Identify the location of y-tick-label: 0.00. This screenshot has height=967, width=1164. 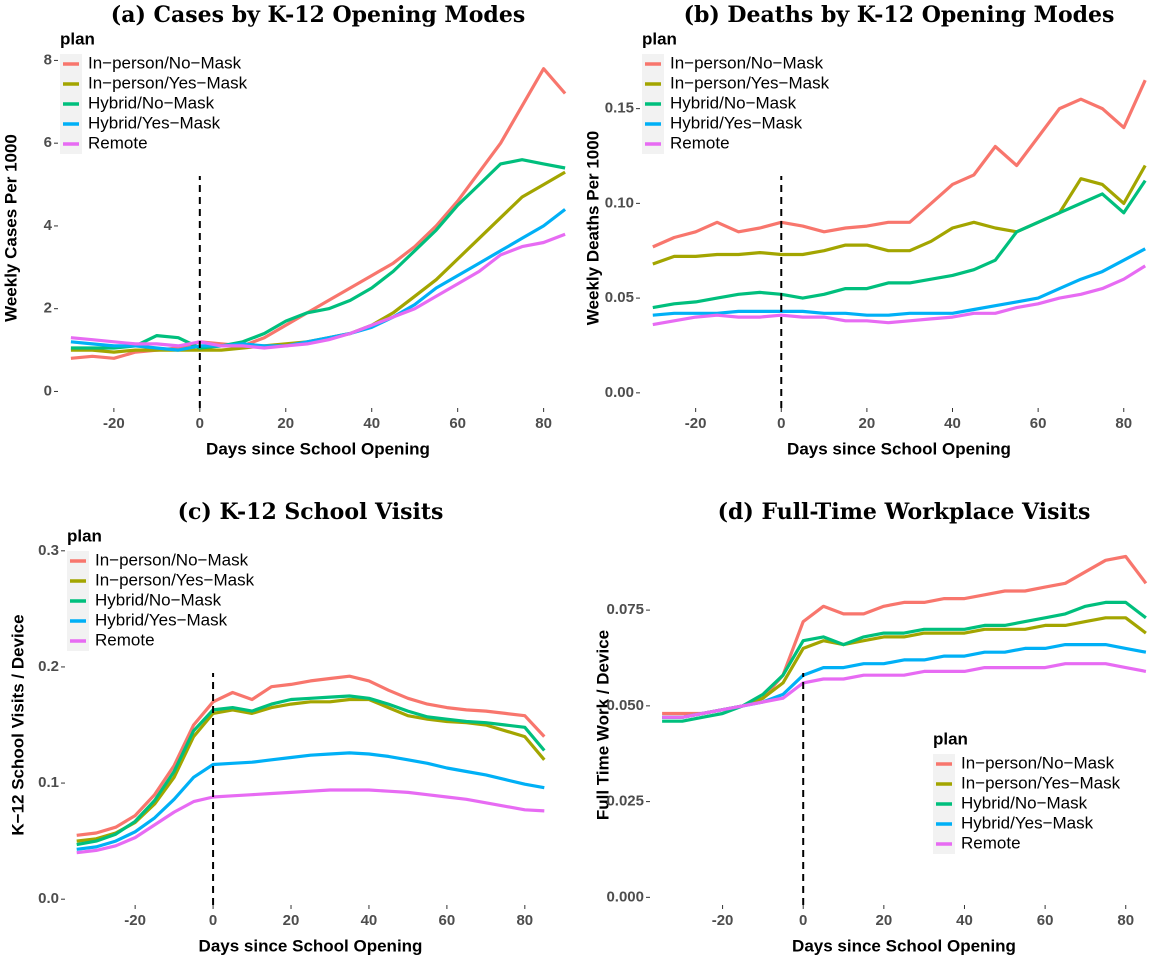
(619, 392).